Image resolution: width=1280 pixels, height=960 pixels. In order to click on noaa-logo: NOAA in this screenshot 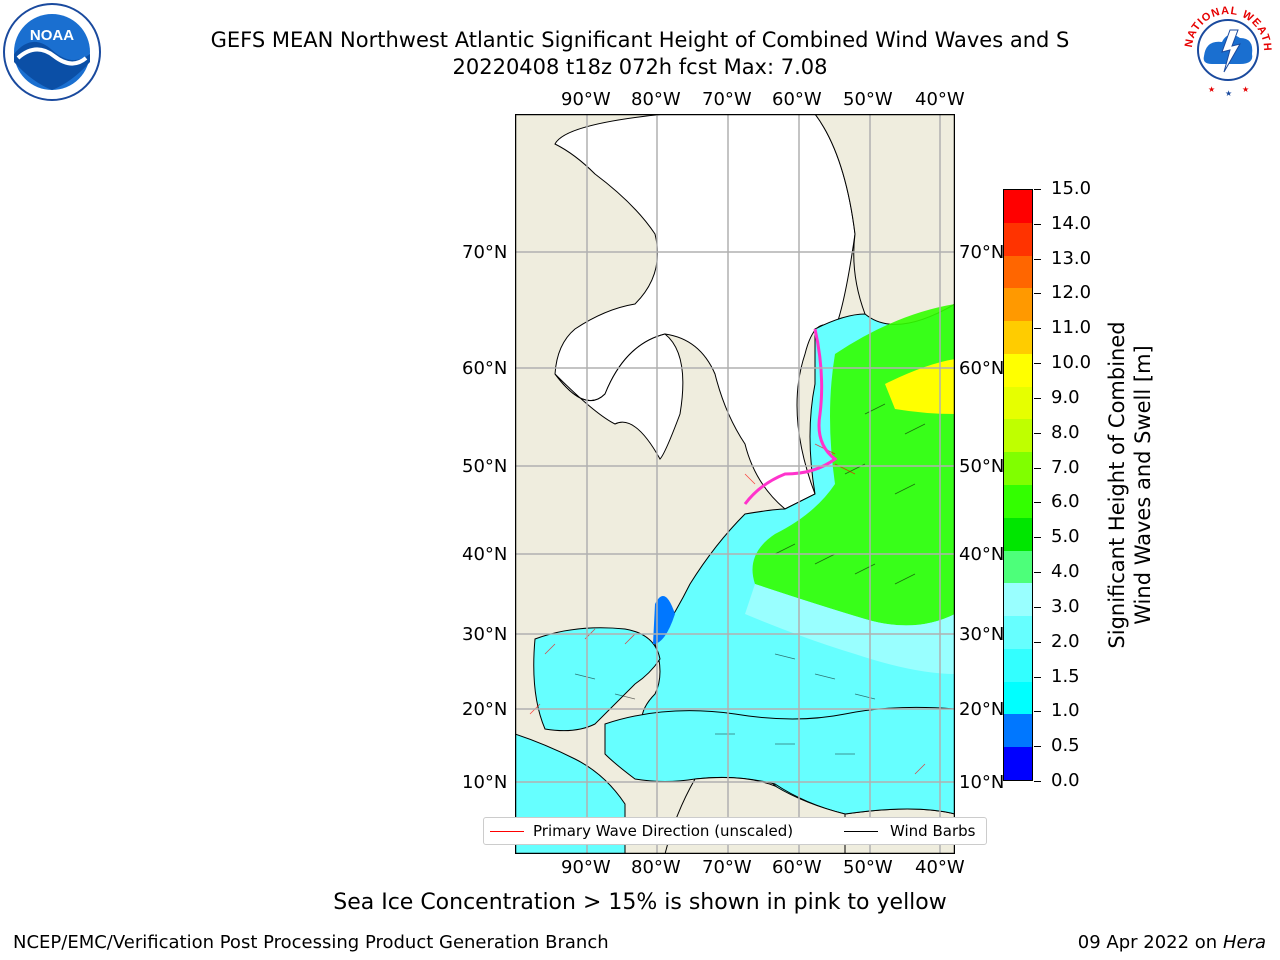, I will do `click(52, 52)`.